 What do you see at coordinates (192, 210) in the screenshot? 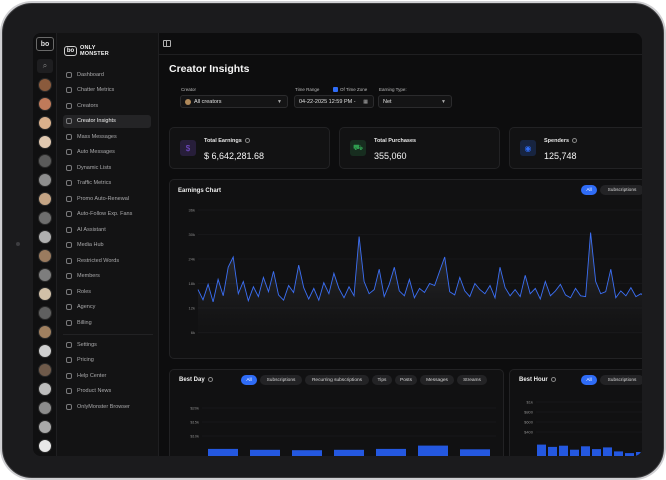
I see `y-tick-label: 36k` at bounding box center [192, 210].